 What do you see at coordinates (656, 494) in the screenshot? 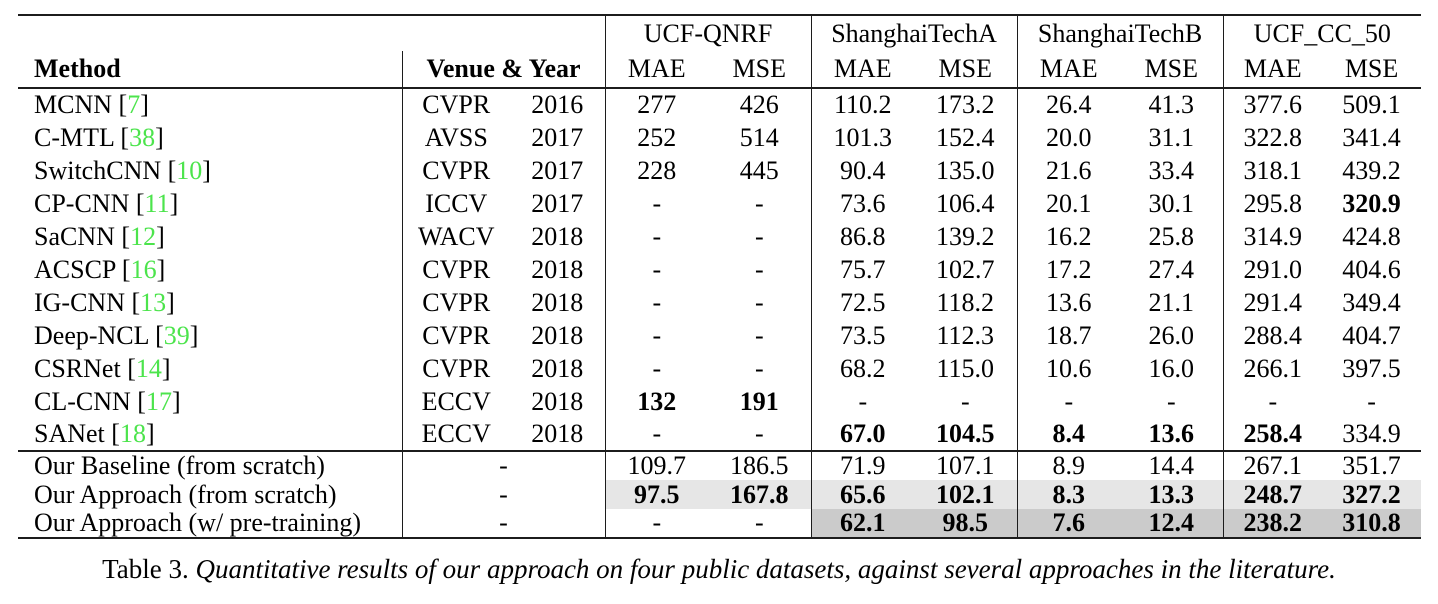
I see `value-cell: 97.5` at bounding box center [656, 494].